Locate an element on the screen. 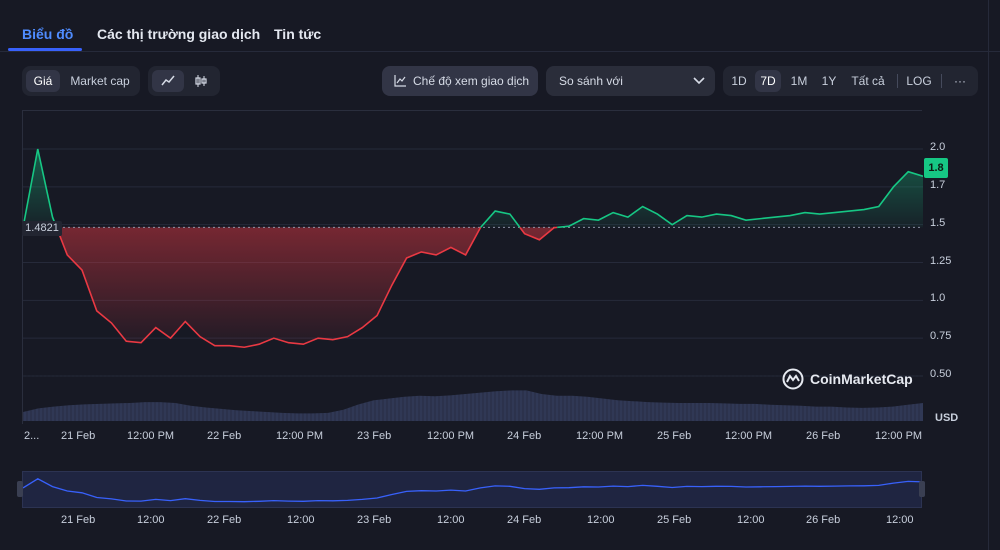 The image size is (1000, 550). candlestick-icon is located at coordinates (201, 81).